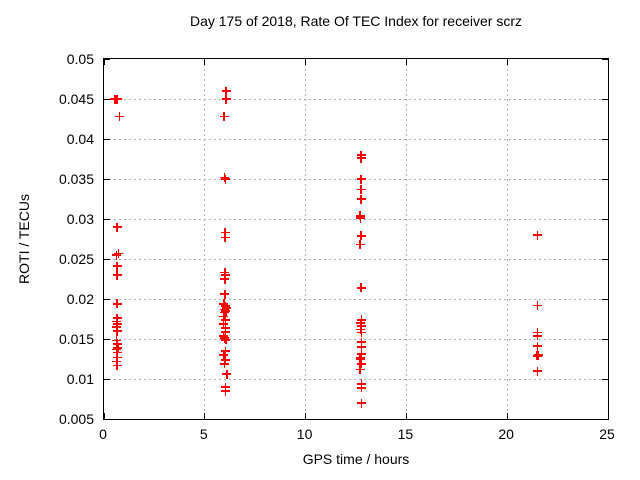 Image resolution: width=640 pixels, height=480 pixels. Describe the element at coordinates (203, 434) in the screenshot. I see `x-tick-label: 5` at that location.